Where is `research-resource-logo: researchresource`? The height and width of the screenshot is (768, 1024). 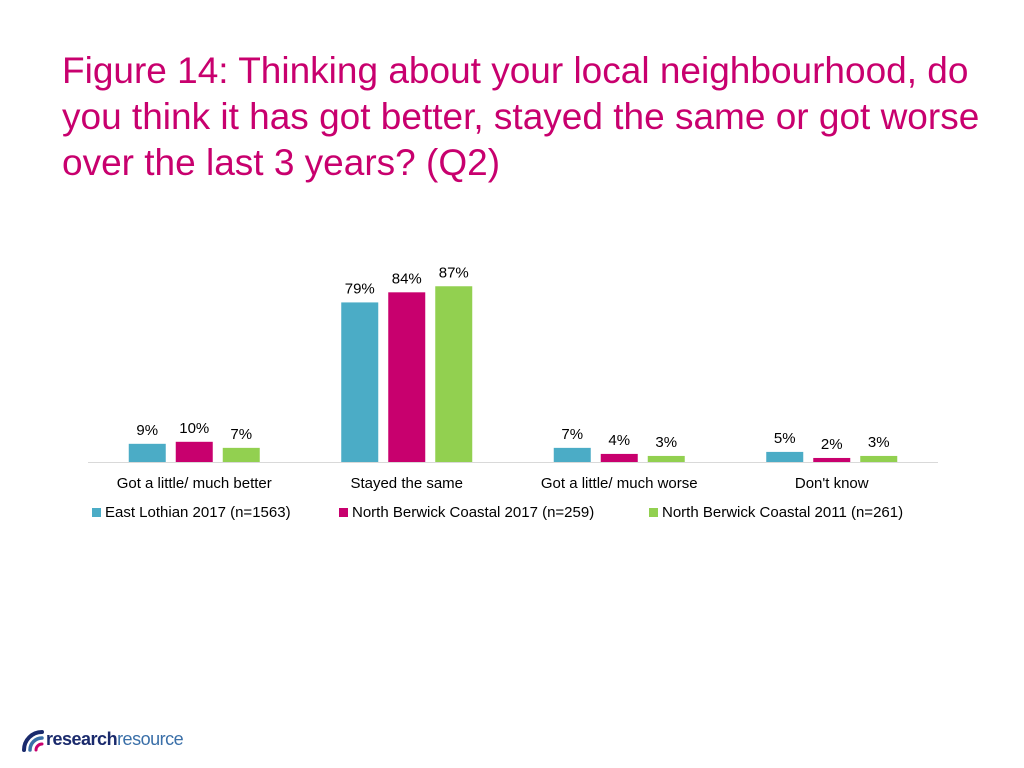
research-resource-logo: researchresource is located at coordinates (115, 739).